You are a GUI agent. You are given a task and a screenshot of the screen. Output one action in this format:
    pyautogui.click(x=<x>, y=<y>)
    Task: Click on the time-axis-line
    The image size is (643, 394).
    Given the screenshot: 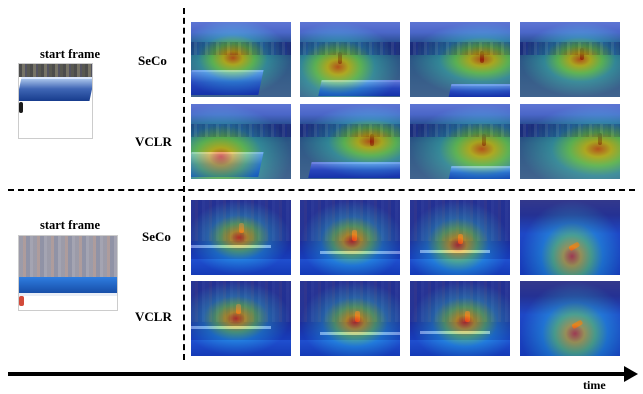 What is the action you would take?
    pyautogui.click(x=317, y=374)
    